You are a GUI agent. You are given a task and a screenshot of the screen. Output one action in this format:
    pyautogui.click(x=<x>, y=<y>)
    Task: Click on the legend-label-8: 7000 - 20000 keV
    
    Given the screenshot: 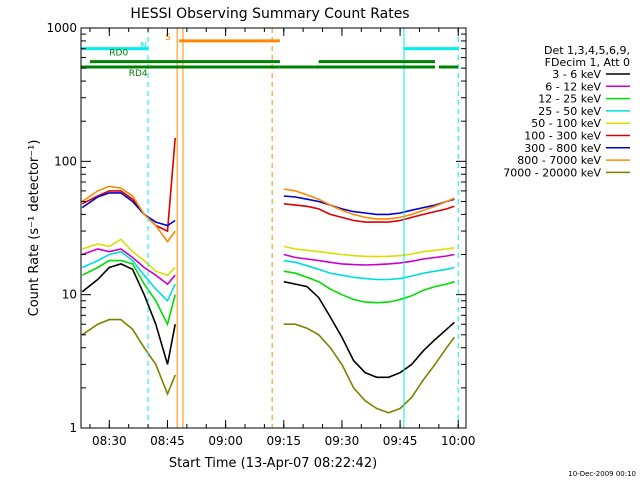 What is the action you would take?
    pyautogui.click(x=552, y=172)
    